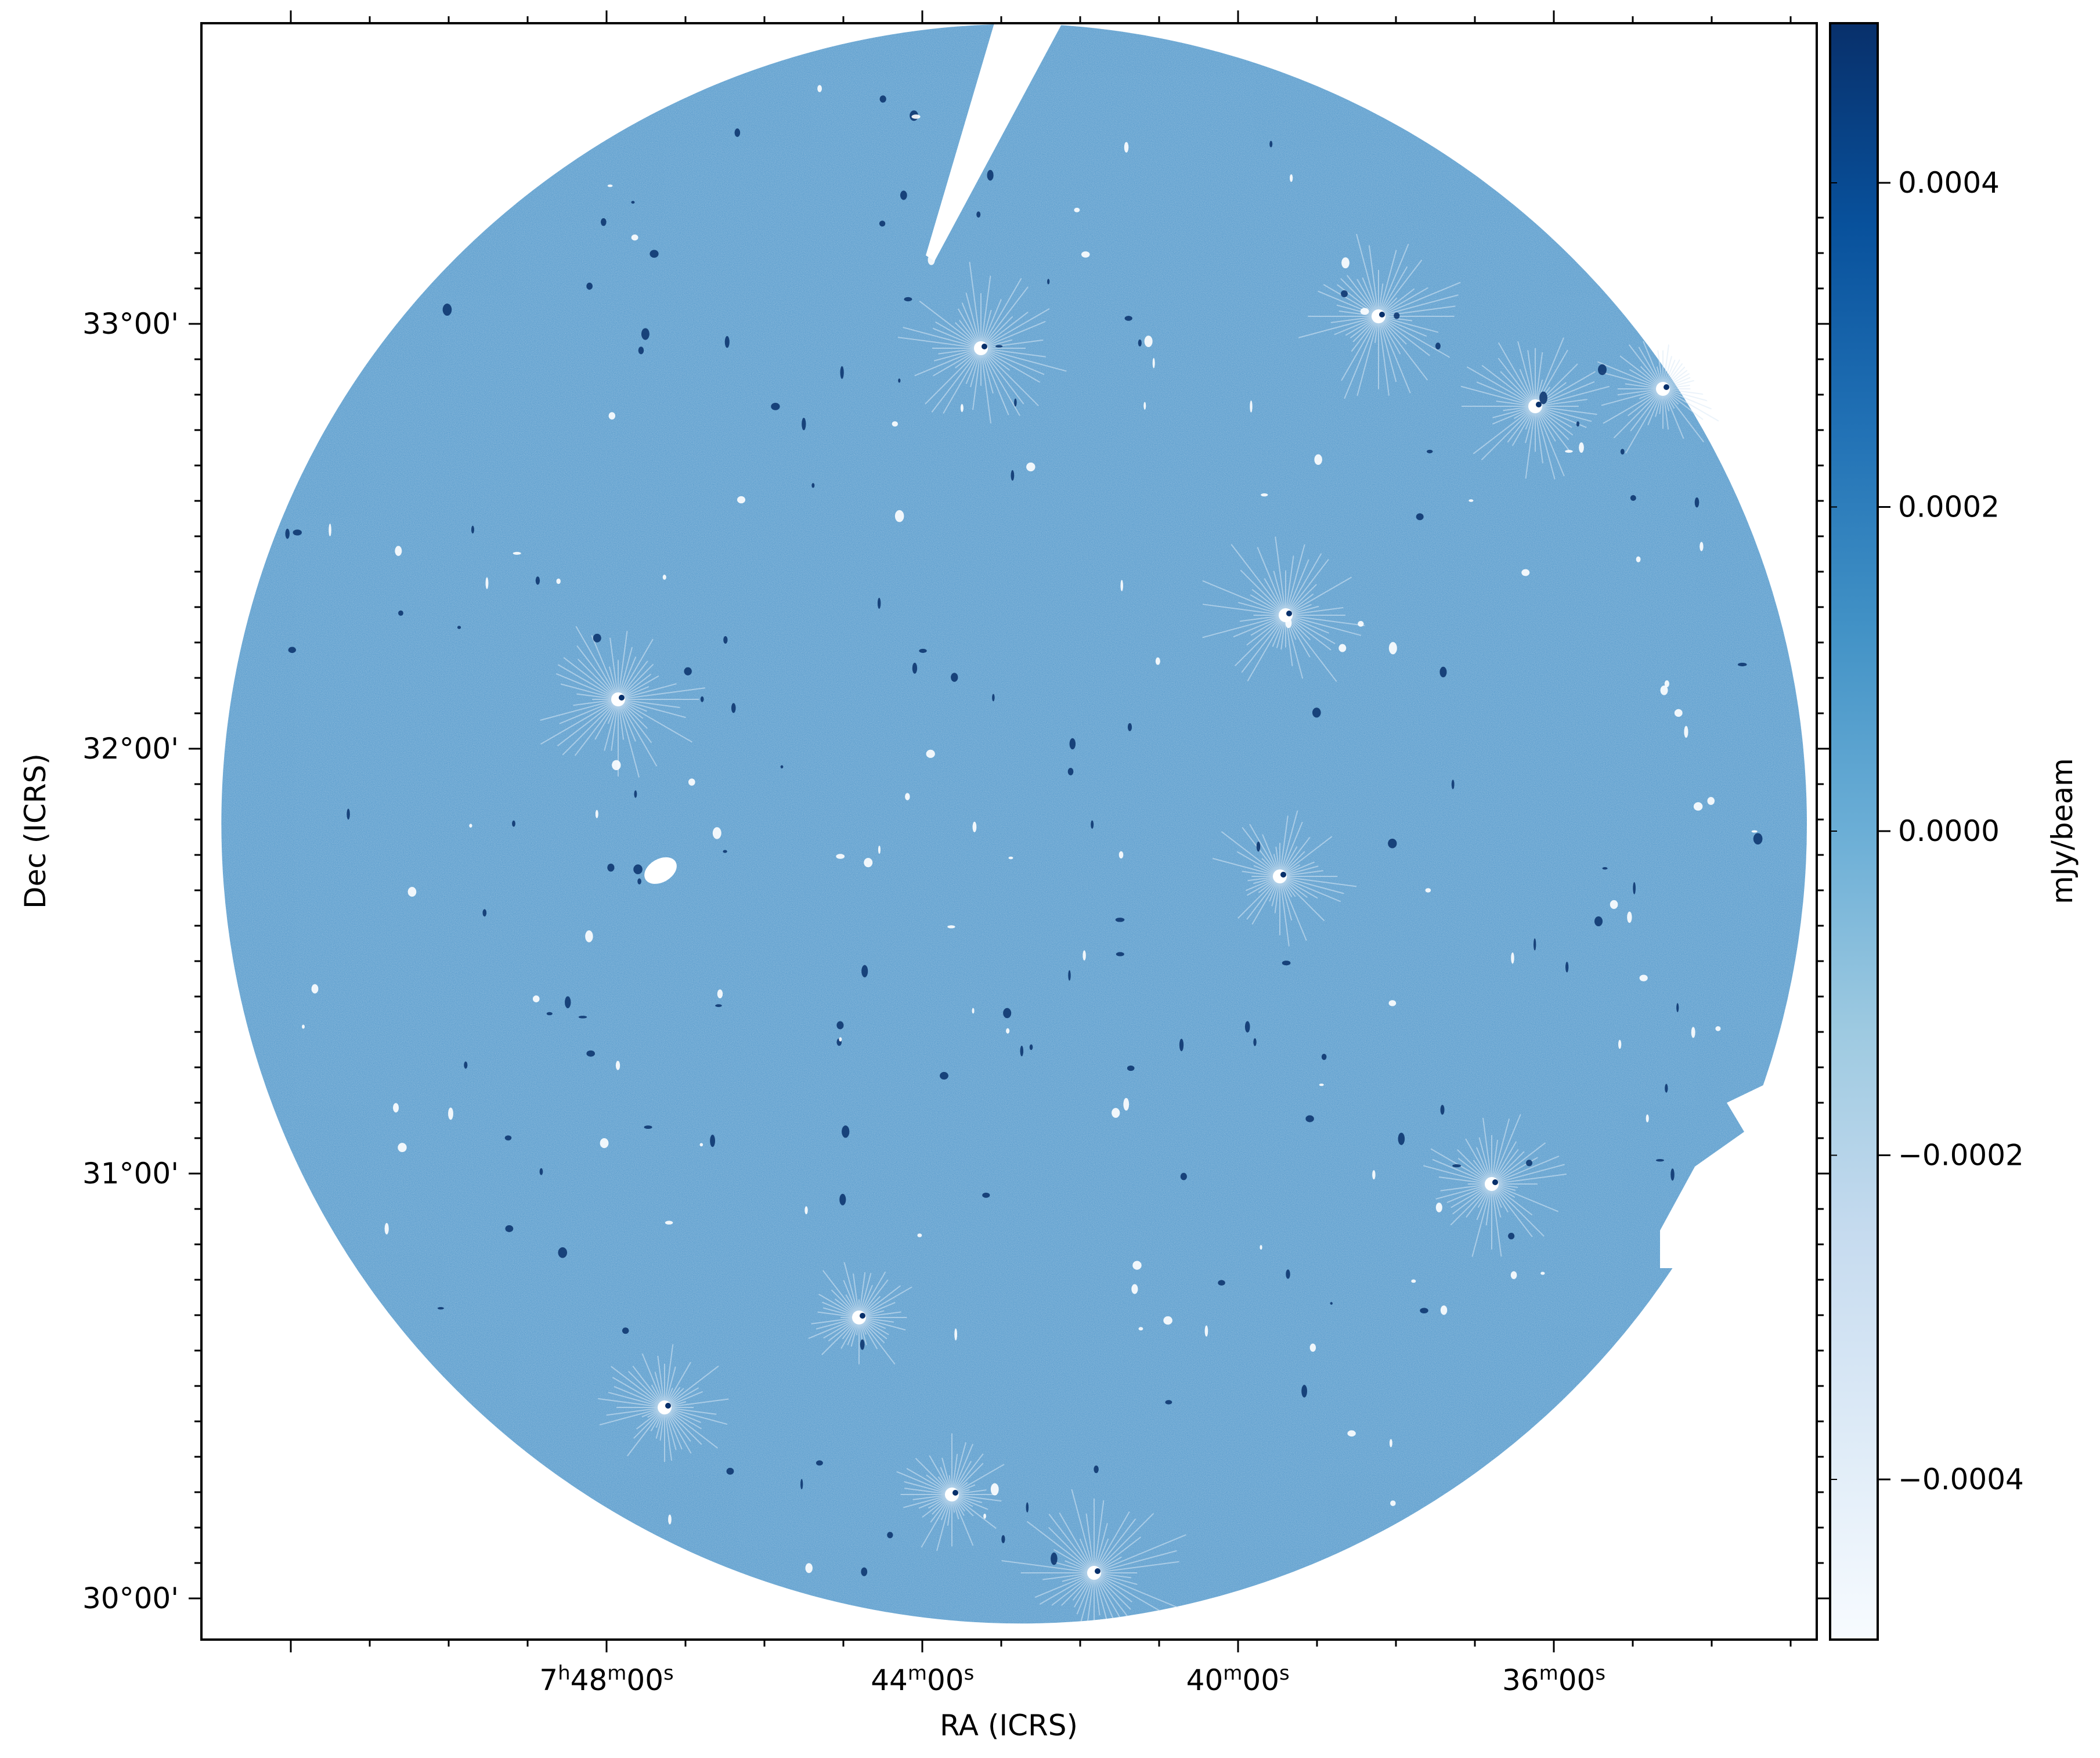 The height and width of the screenshot is (1758, 2100). I want to click on x-tick-label: 44m00s, so click(923, 1679).